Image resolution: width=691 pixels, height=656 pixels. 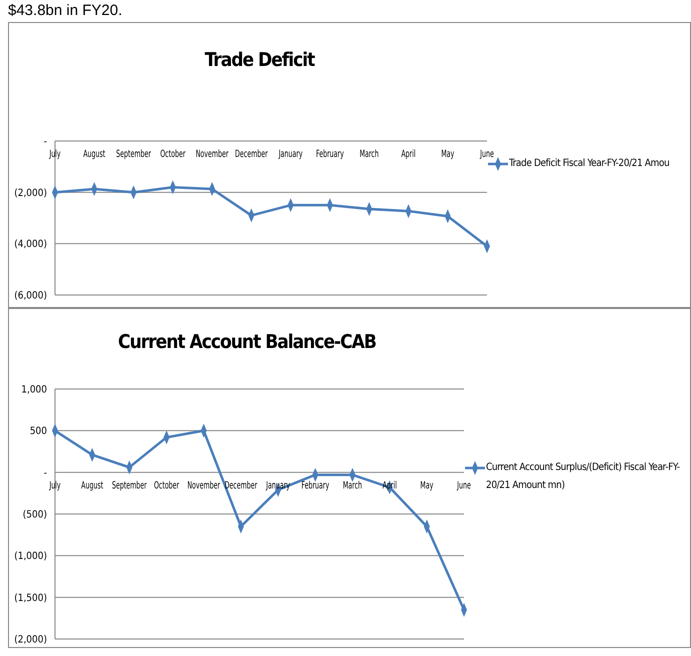 I want to click on text: $43.8bn in FY20., so click(x=66, y=11).